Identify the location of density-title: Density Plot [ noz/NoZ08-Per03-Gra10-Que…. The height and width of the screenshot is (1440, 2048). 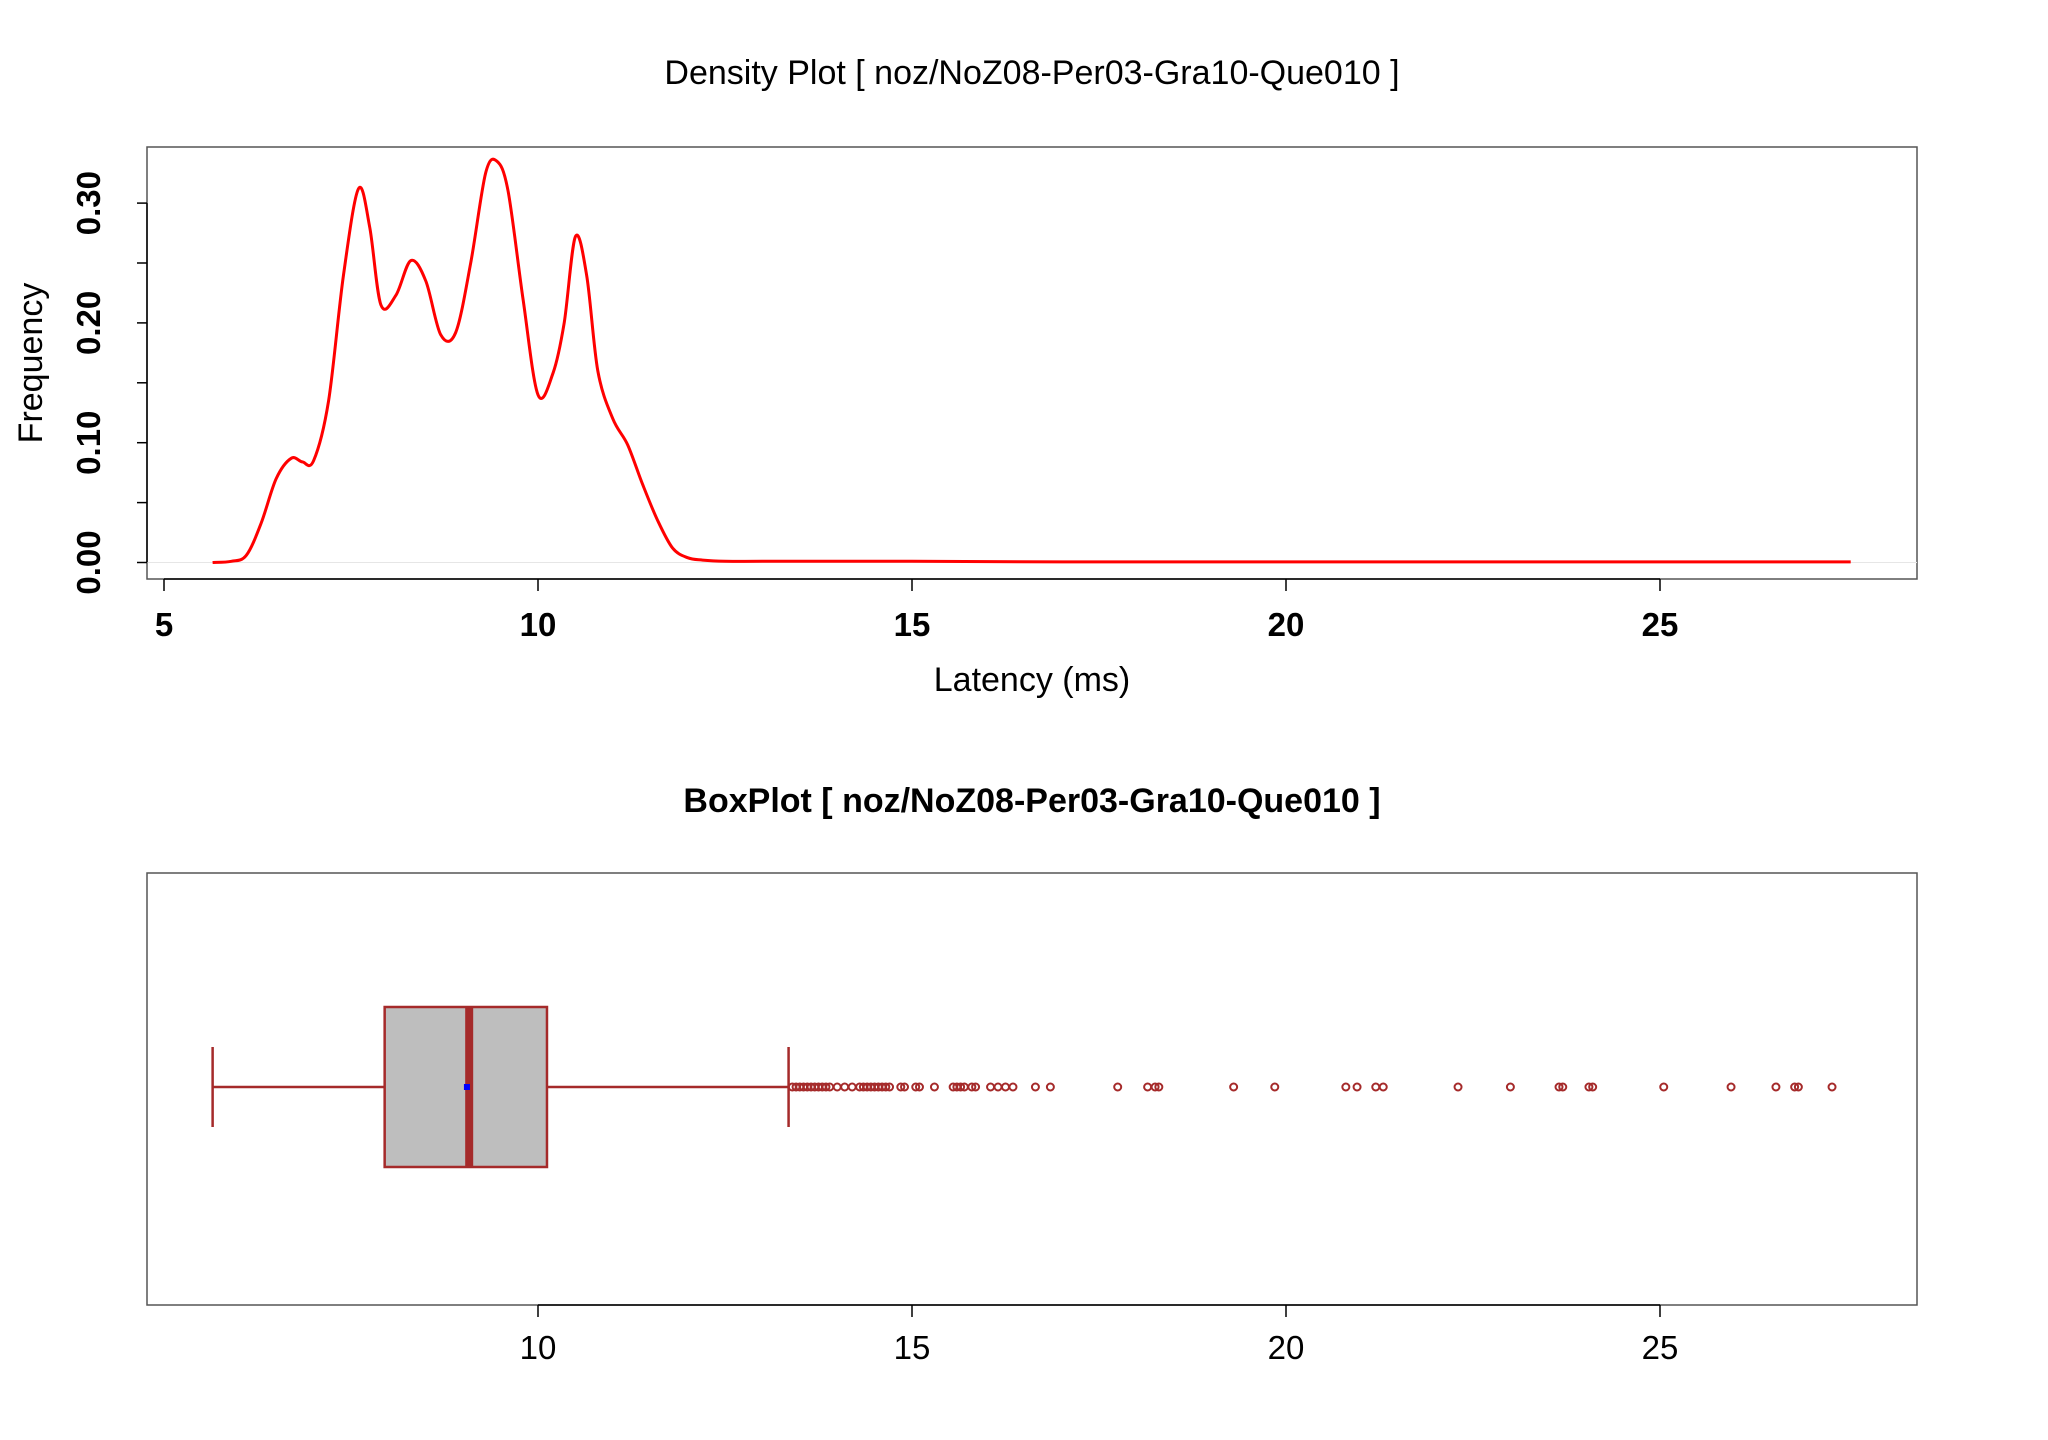
(1031, 73).